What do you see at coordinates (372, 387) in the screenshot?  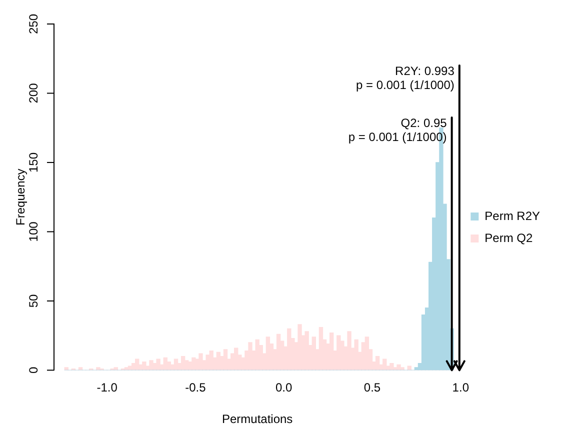 I see `x-tick-label: 0.5` at bounding box center [372, 387].